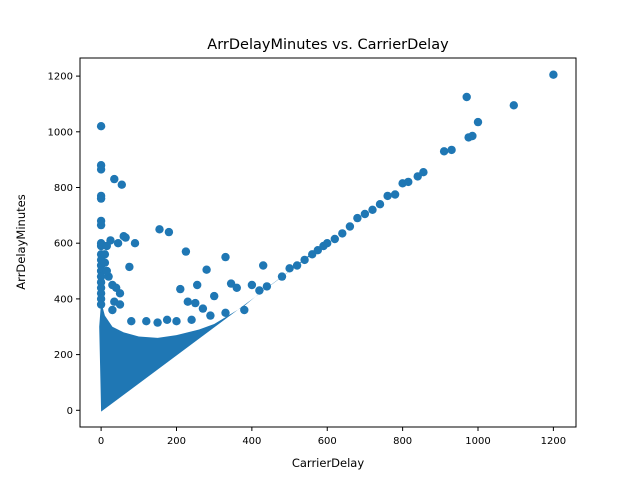 This screenshot has width=640, height=480. I want to click on chart-title: ArrDelayMinutes vs. CarrierDelay, so click(328, 45).